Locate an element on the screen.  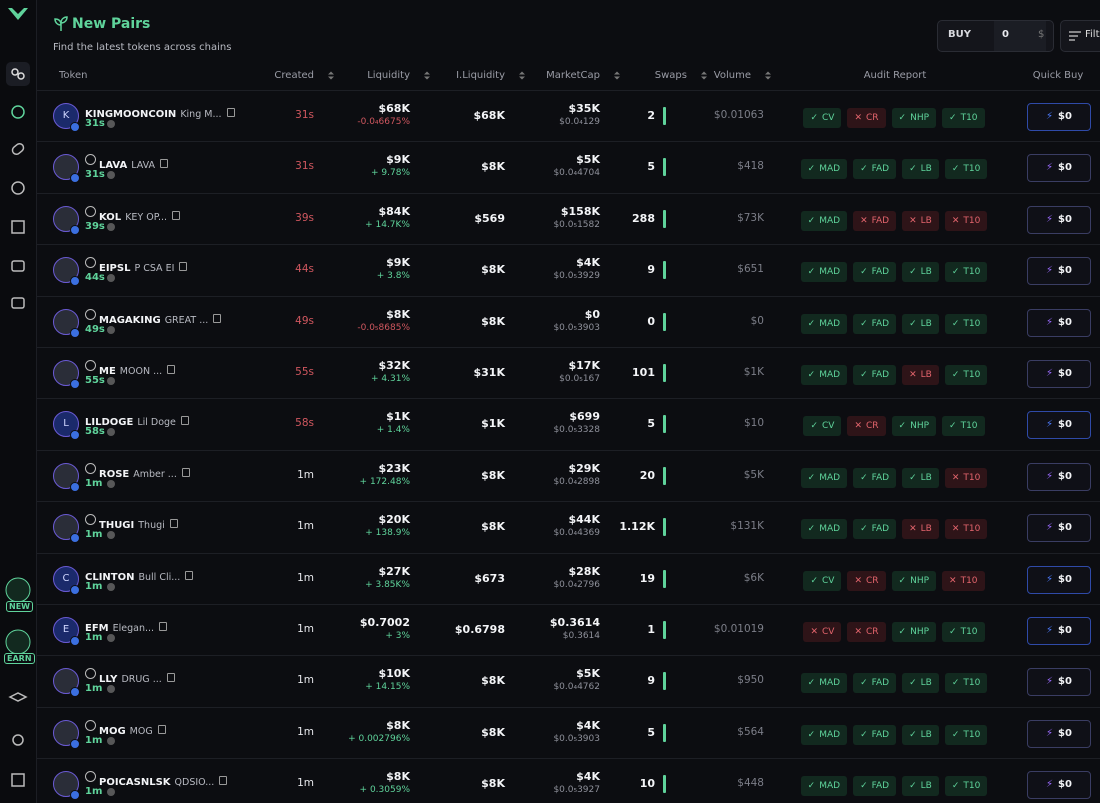
amount-value: 0 is located at coordinates (1005, 34).